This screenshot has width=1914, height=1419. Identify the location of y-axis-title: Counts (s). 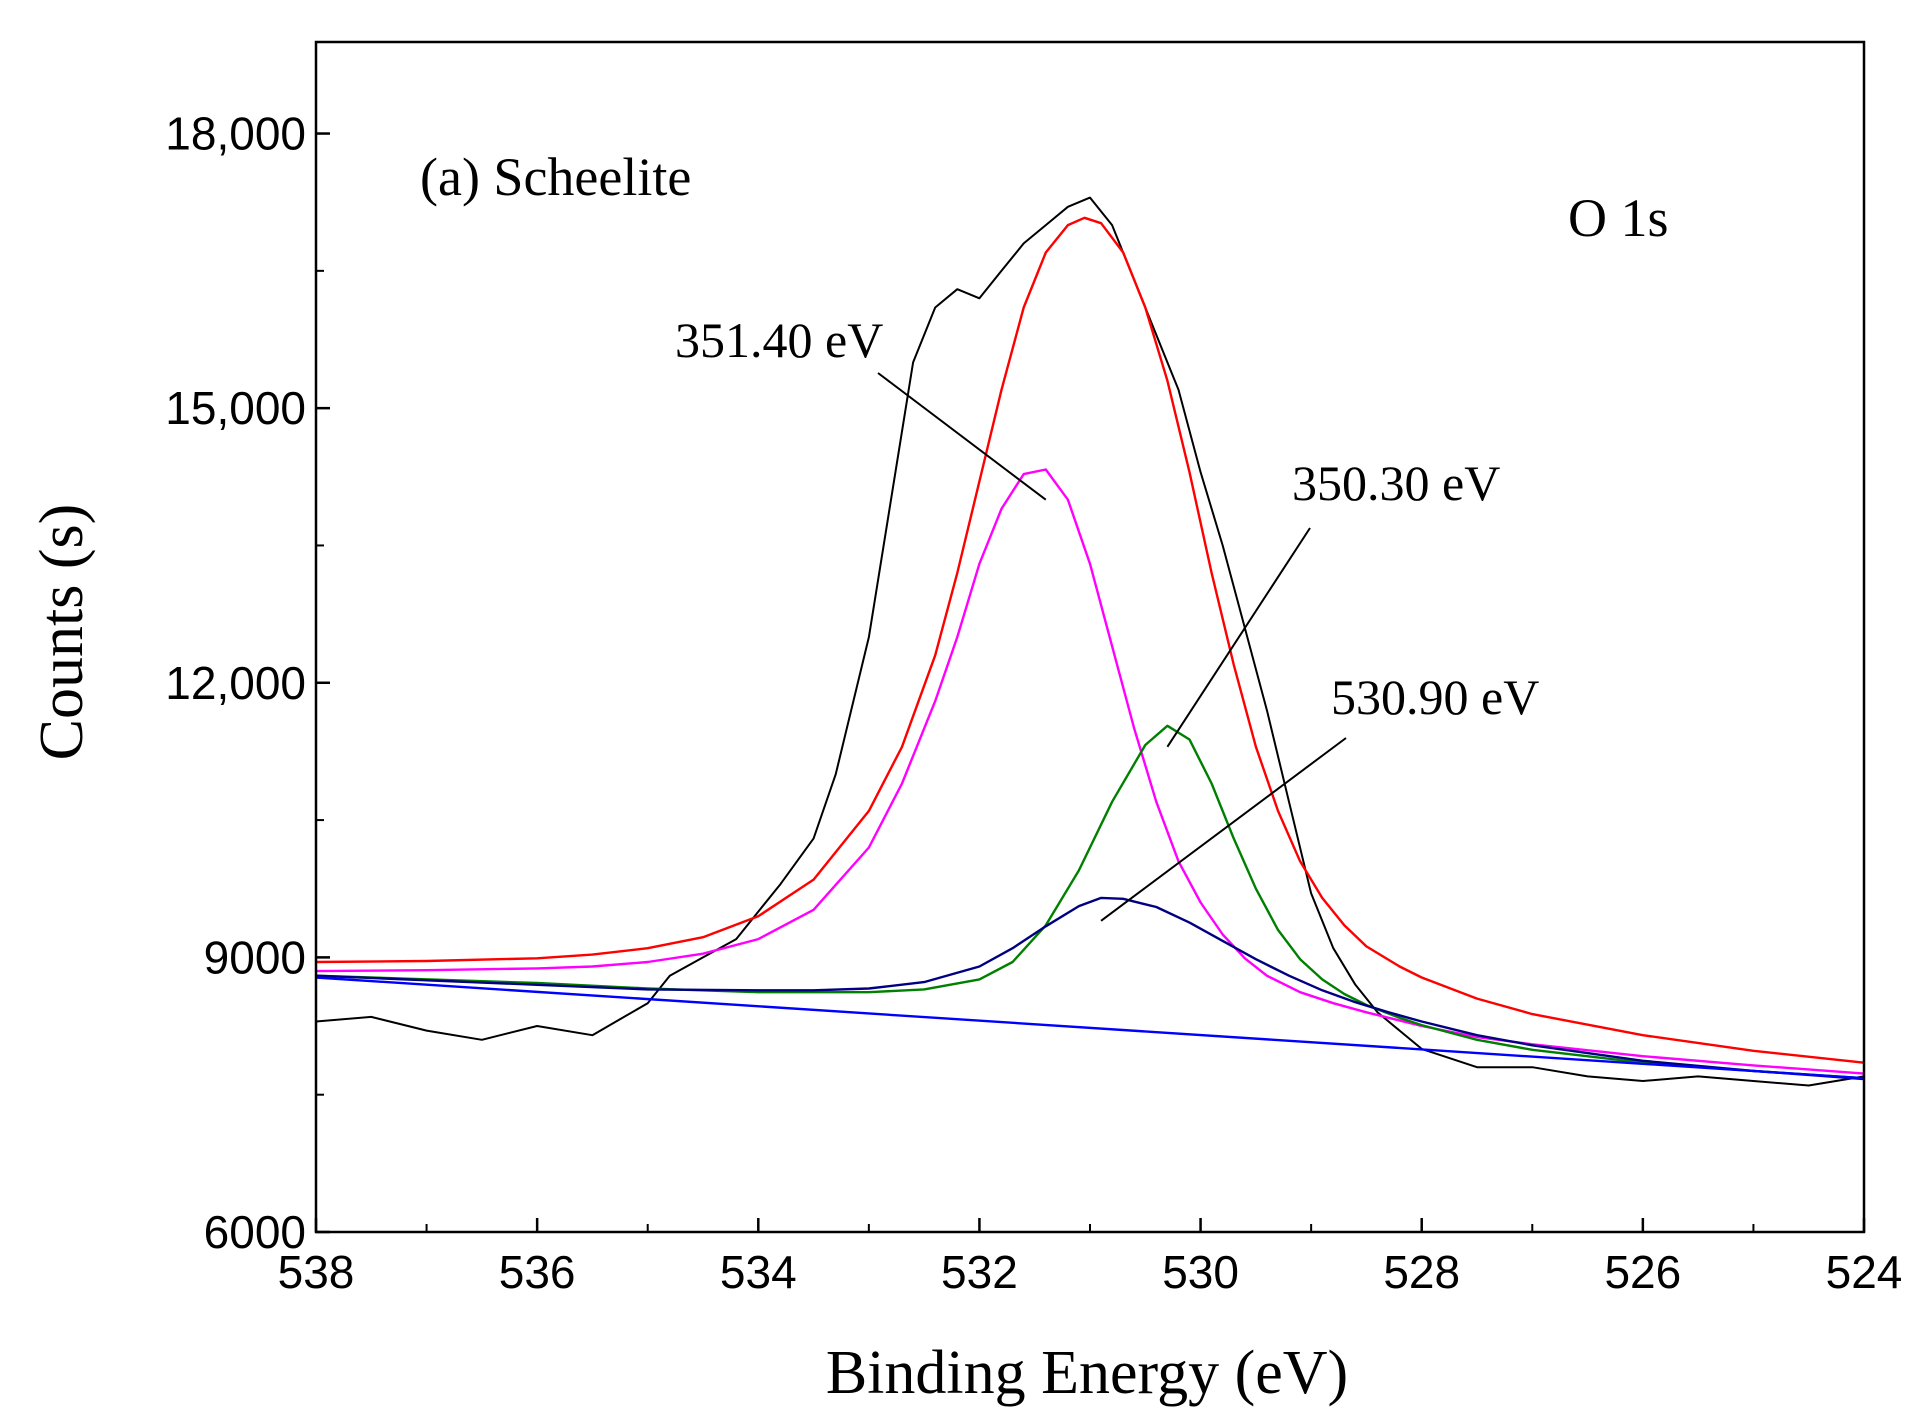
(62, 632).